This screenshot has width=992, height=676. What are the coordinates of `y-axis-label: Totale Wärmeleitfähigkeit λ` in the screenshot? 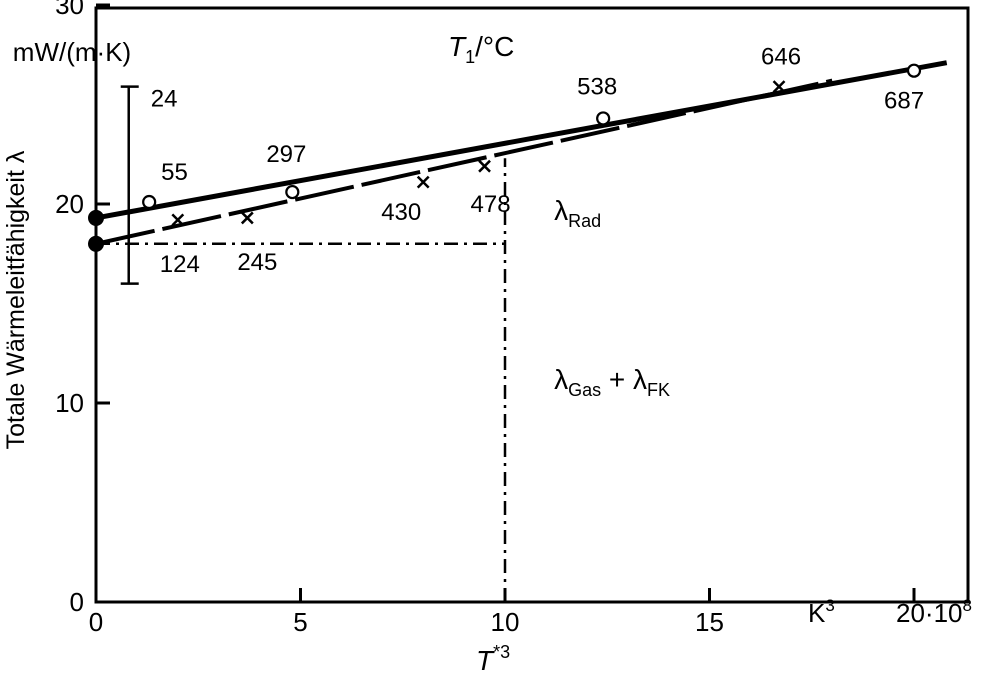 It's located at (16, 299).